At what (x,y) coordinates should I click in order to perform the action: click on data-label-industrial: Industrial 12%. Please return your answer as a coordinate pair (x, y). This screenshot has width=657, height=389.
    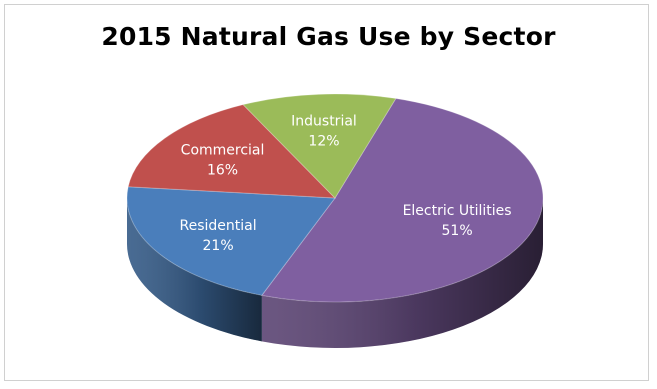
    Looking at the image, I should click on (324, 132).